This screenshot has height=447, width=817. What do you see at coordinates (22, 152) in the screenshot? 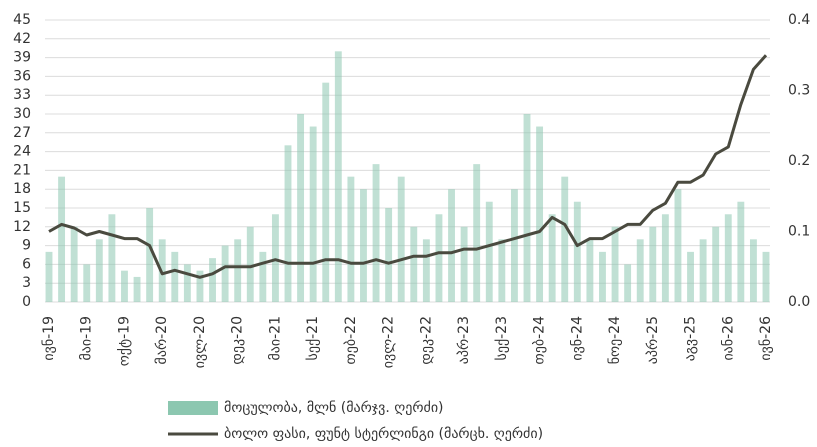
I see `y-tick-label: 24` at bounding box center [22, 152].